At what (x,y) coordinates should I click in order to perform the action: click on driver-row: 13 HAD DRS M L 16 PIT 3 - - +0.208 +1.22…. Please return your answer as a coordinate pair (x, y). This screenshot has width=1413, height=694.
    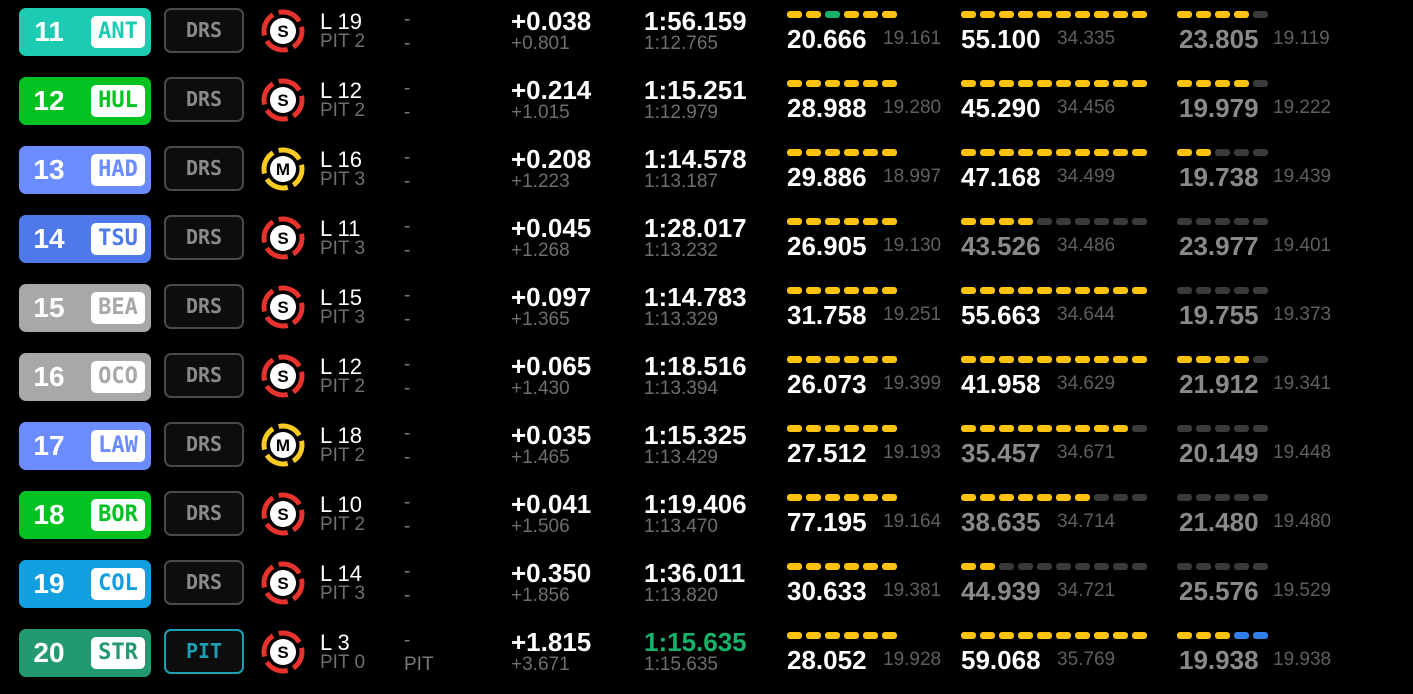
    Looking at the image, I should click on (706, 172).